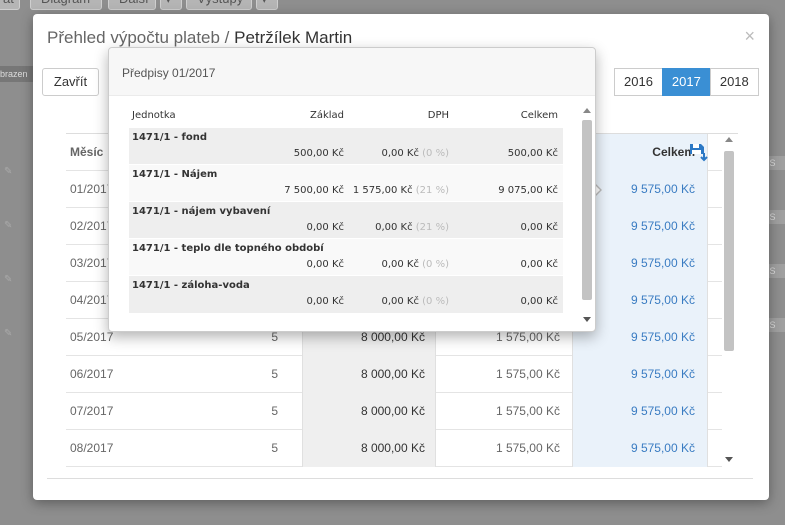  I want to click on table-scrollbar, so click(729, 300).